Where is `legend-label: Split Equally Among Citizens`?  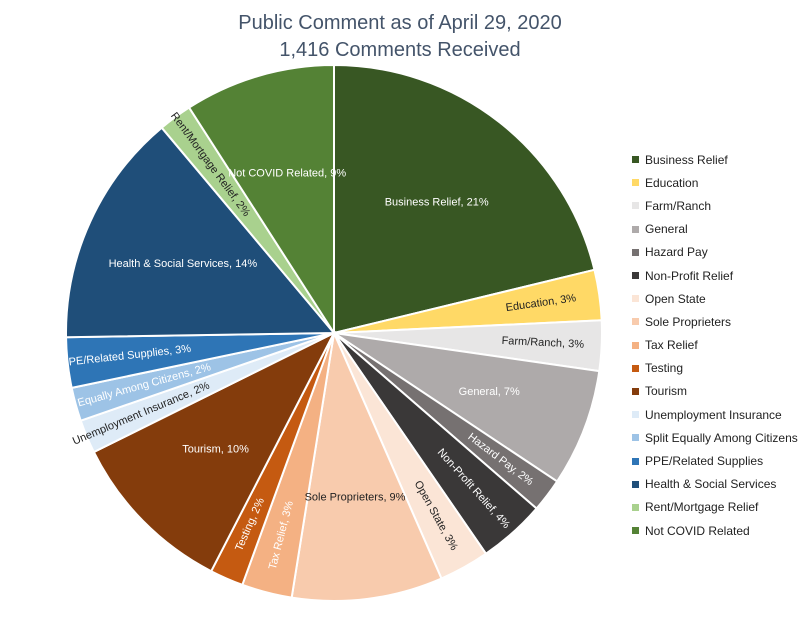 legend-label: Split Equally Among Citizens is located at coordinates (721, 437).